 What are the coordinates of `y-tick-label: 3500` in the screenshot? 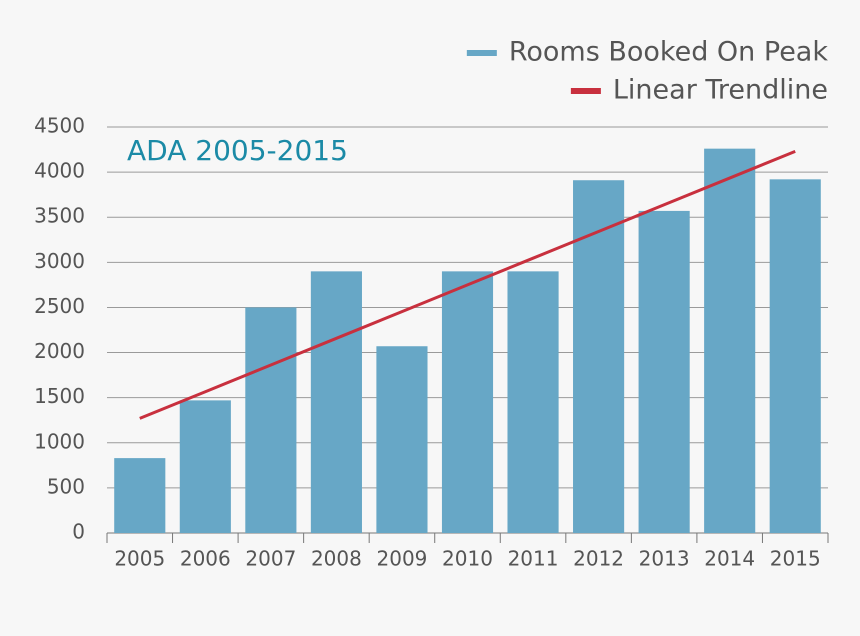 It's located at (59, 216).